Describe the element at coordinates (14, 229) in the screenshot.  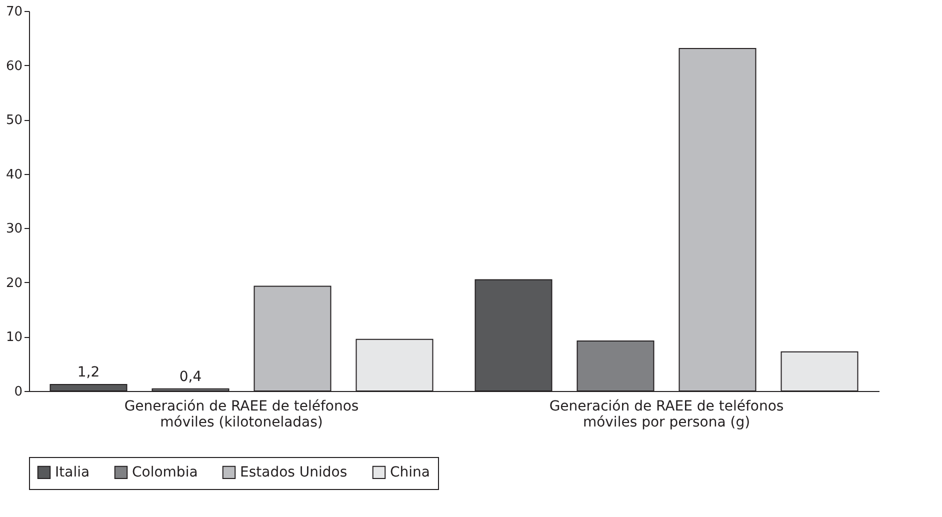
I see `y-tick-label: 30` at that location.